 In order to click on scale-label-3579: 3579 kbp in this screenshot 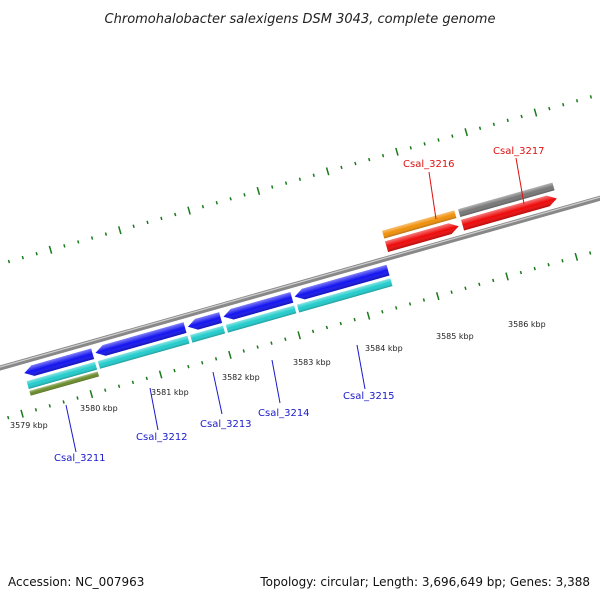, I will do `click(29, 425)`.